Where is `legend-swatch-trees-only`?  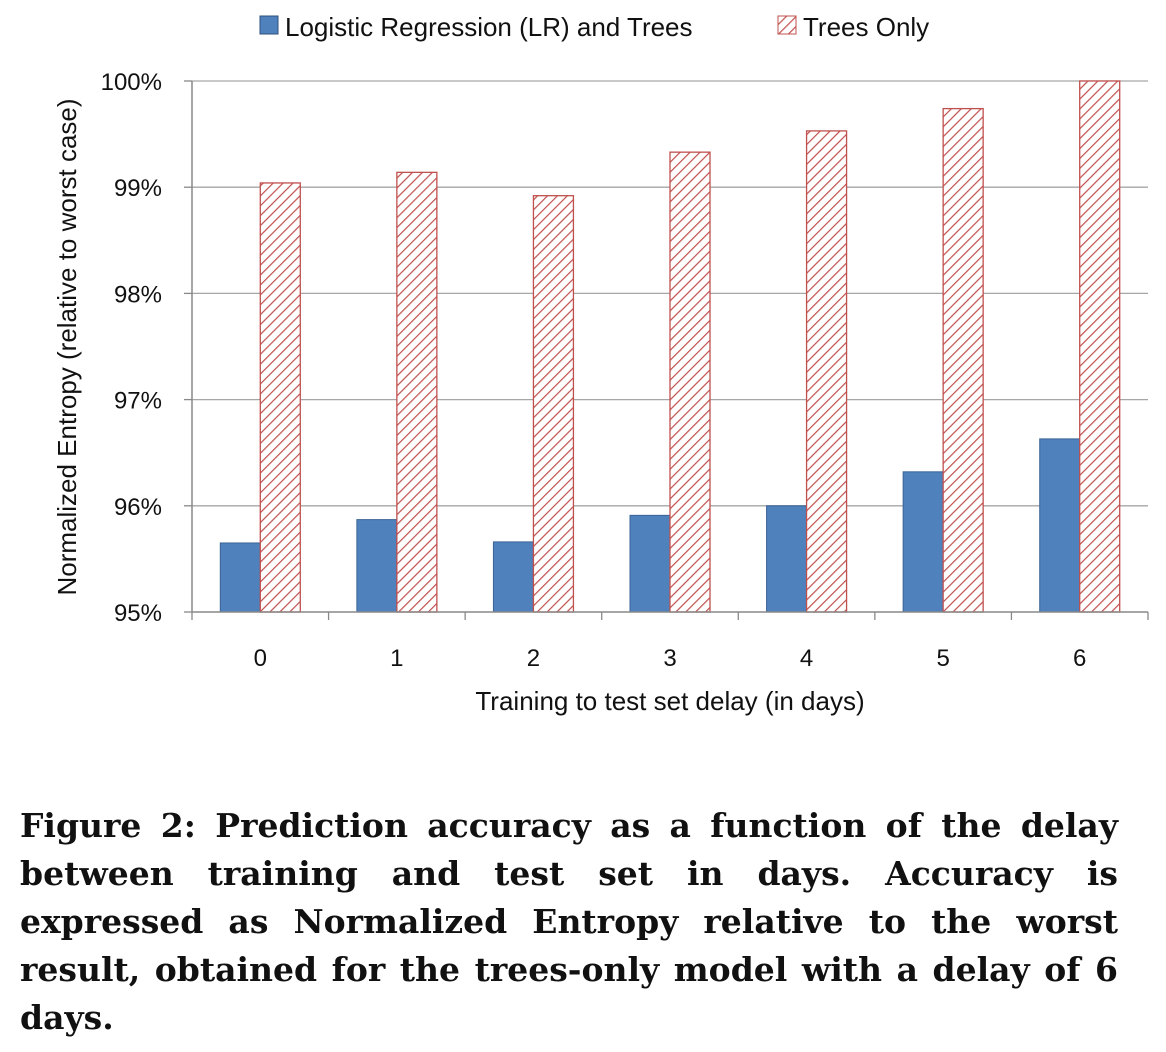
legend-swatch-trees-only is located at coordinates (787, 25).